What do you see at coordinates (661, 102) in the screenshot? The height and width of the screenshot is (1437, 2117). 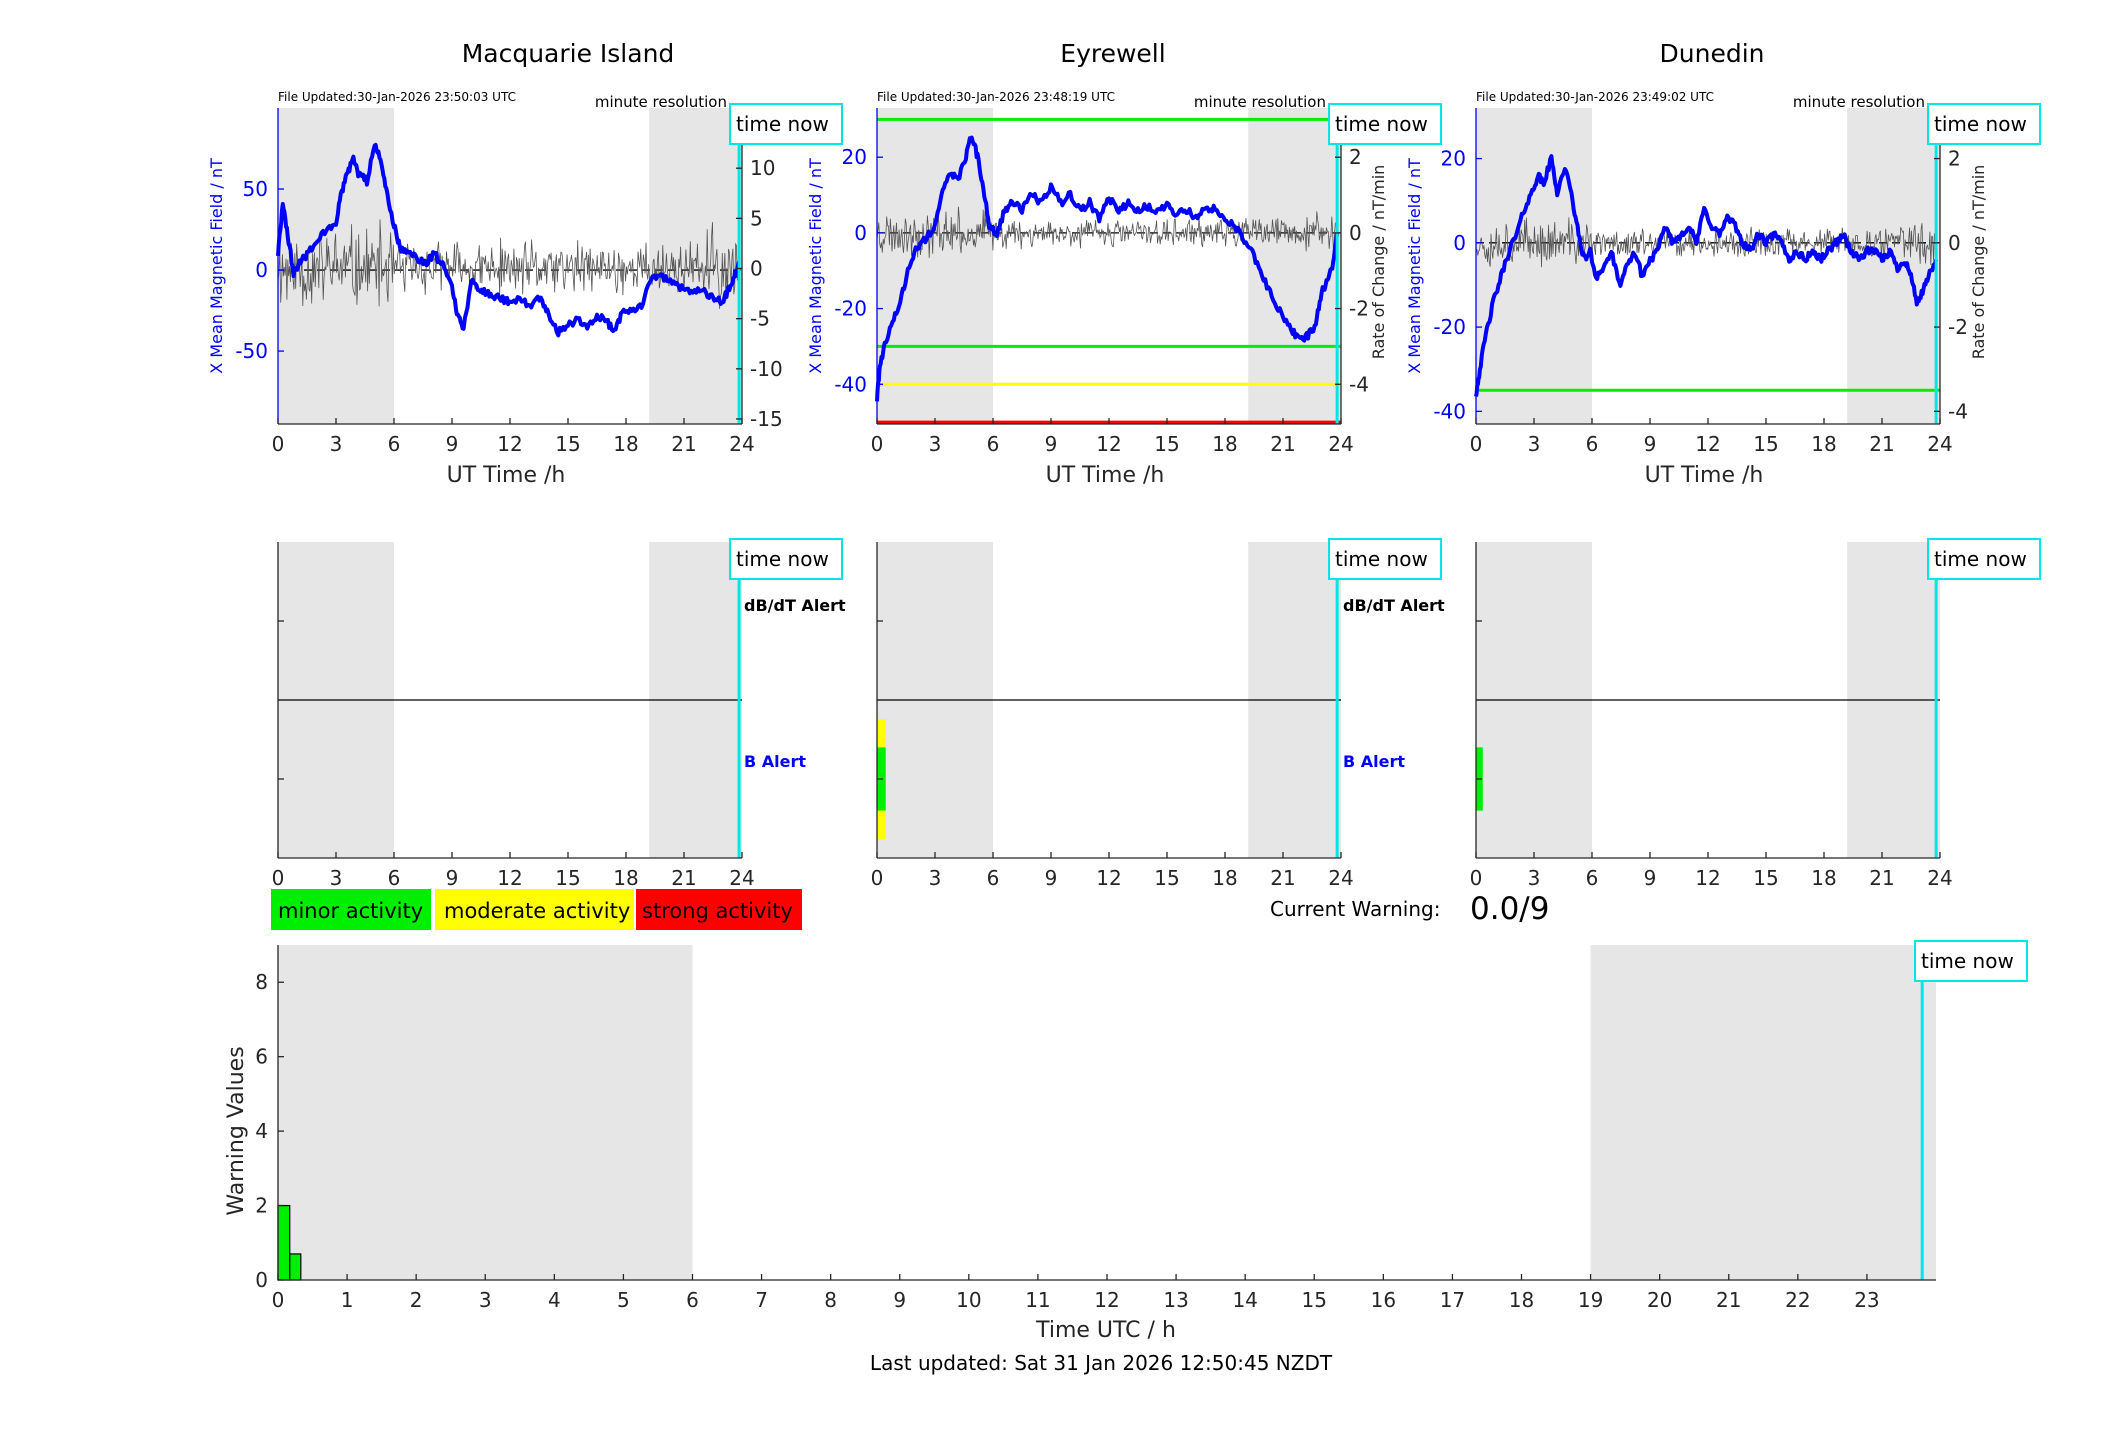 I see `minute-resolution-macquarie: minute resolution` at bounding box center [661, 102].